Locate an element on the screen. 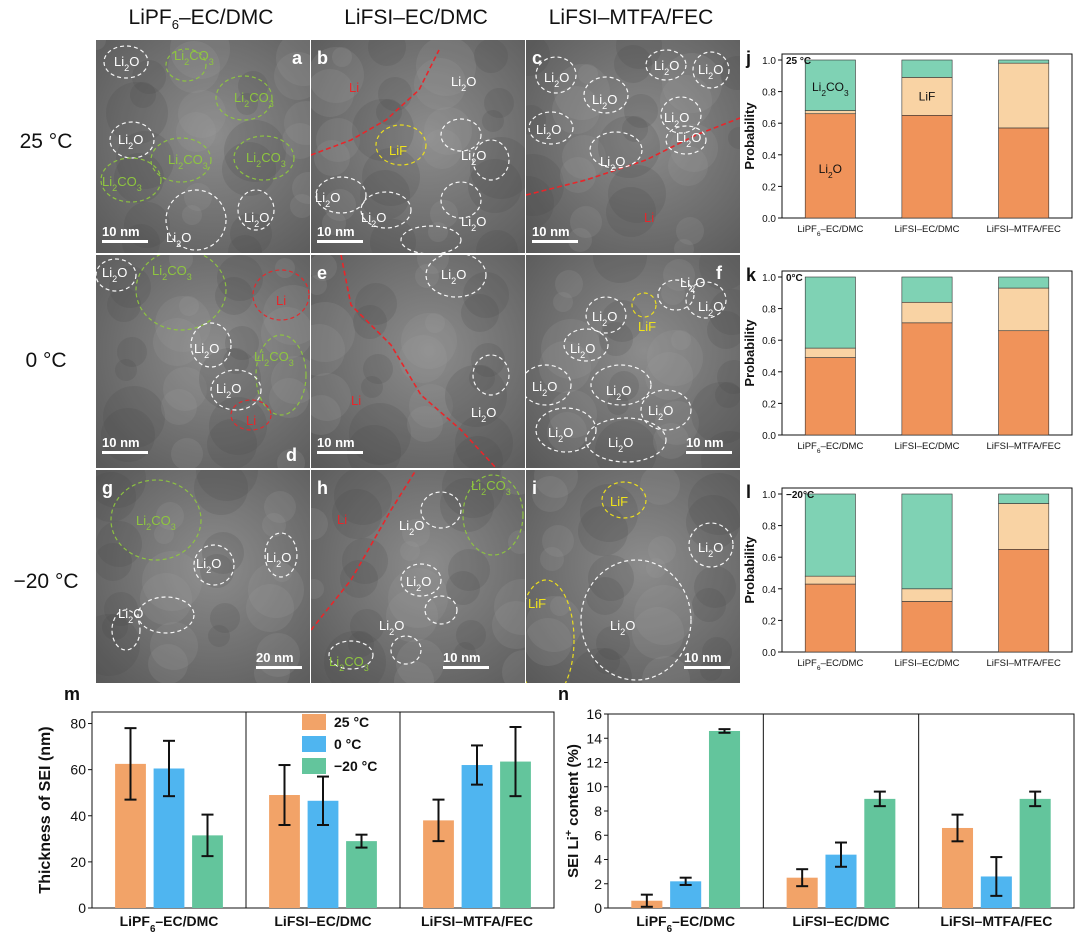 The image size is (1080, 942). y-tick-label: 0 is located at coordinates (82, 908).